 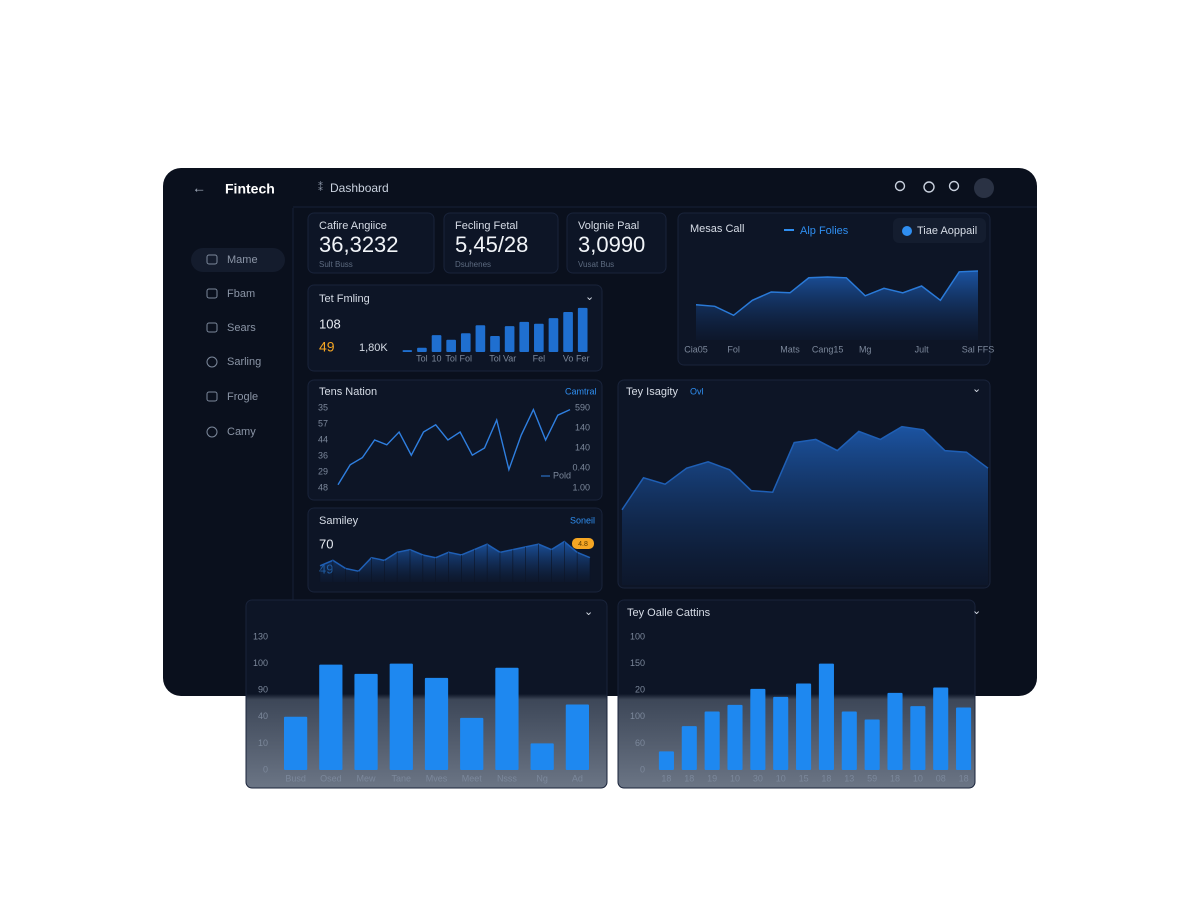 What do you see at coordinates (242, 260) in the screenshot?
I see `nav-item: Mame` at bounding box center [242, 260].